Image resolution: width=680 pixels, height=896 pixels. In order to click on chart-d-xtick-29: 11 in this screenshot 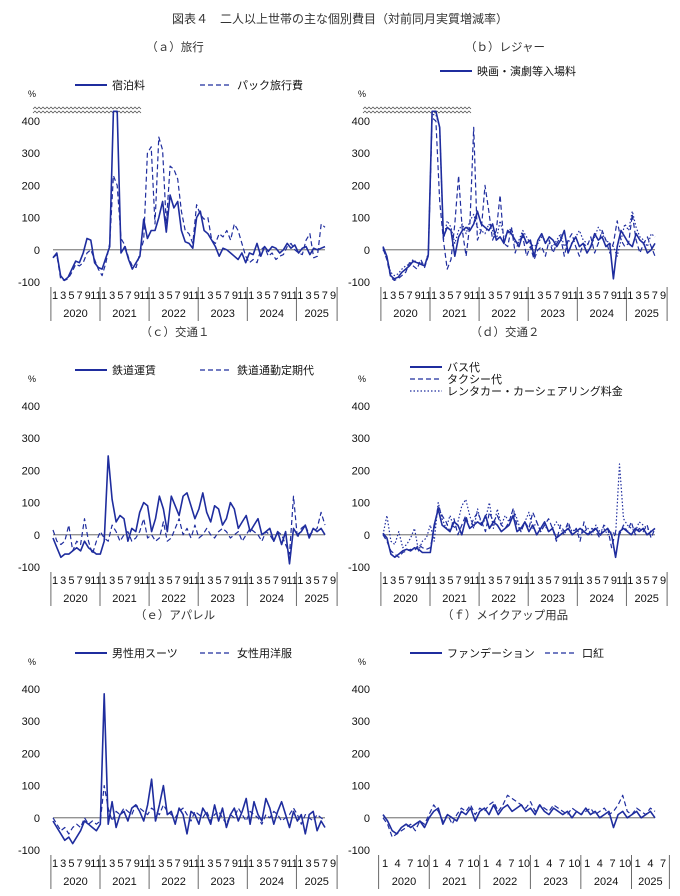, I will do `click(621, 581)`.